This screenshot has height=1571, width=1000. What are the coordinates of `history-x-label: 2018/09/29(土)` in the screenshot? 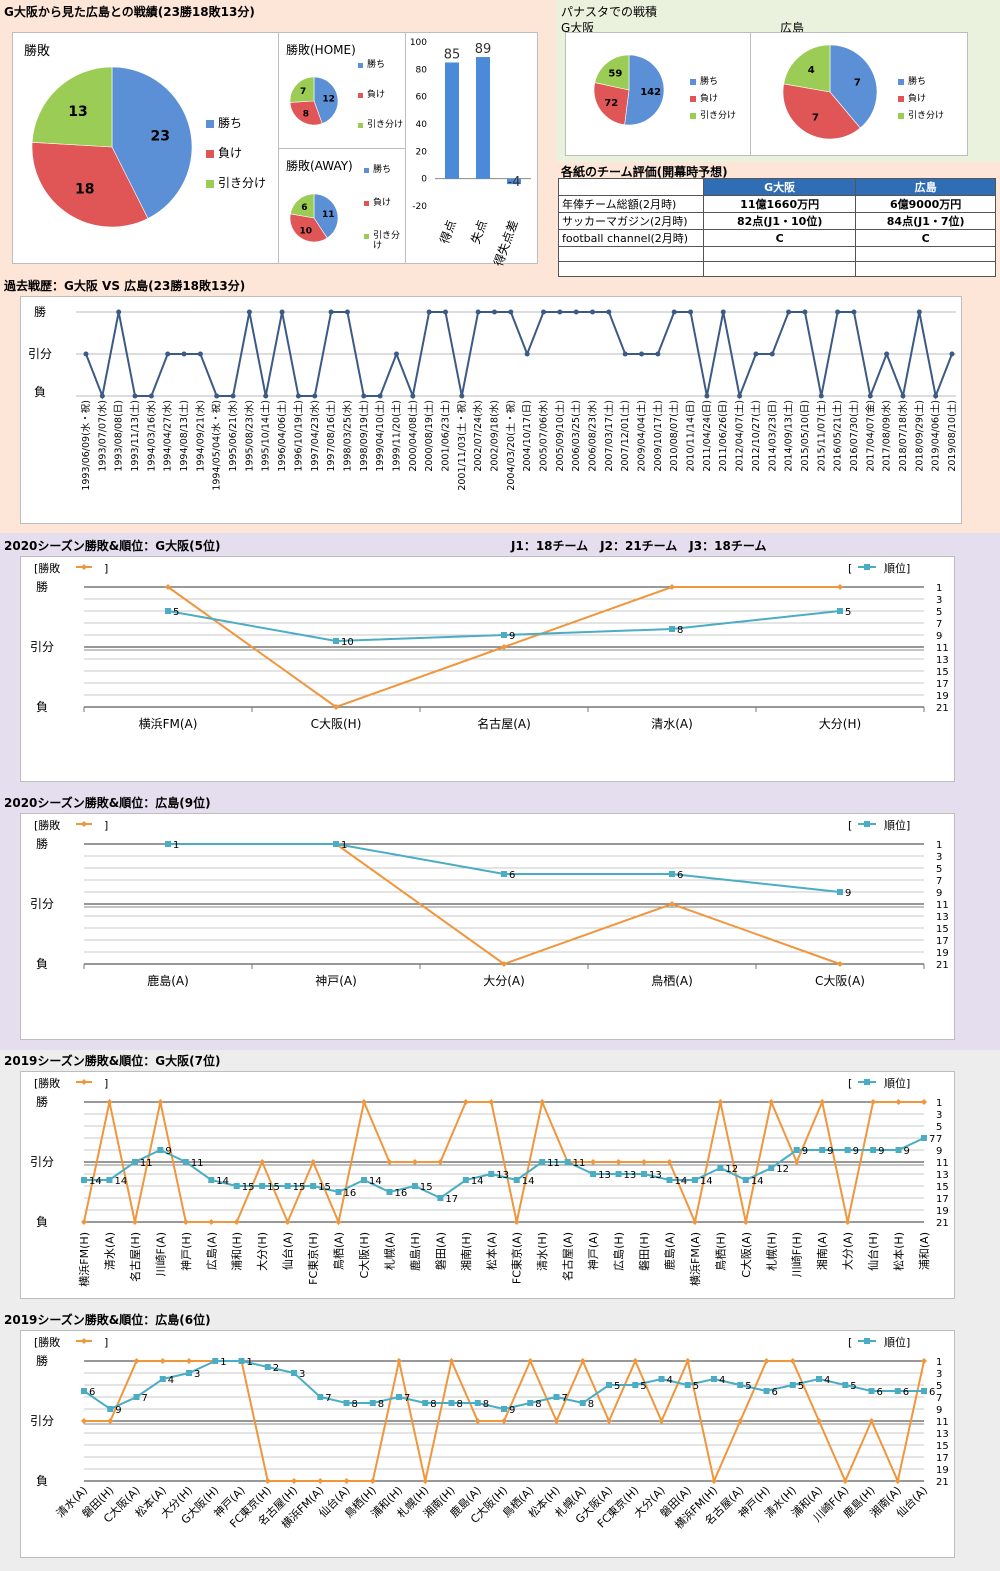 It's located at (919, 436).